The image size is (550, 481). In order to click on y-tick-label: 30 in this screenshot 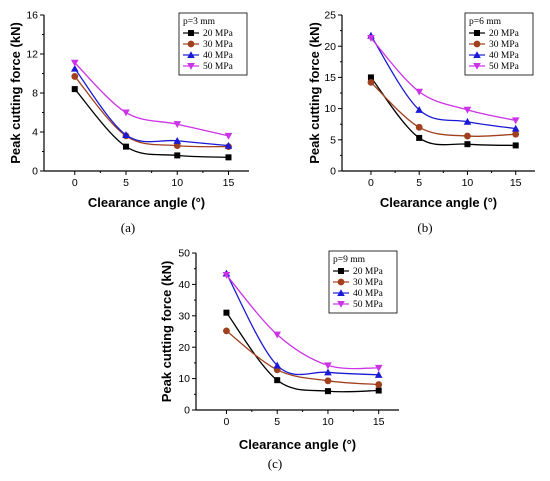, I will do `click(184, 316)`.